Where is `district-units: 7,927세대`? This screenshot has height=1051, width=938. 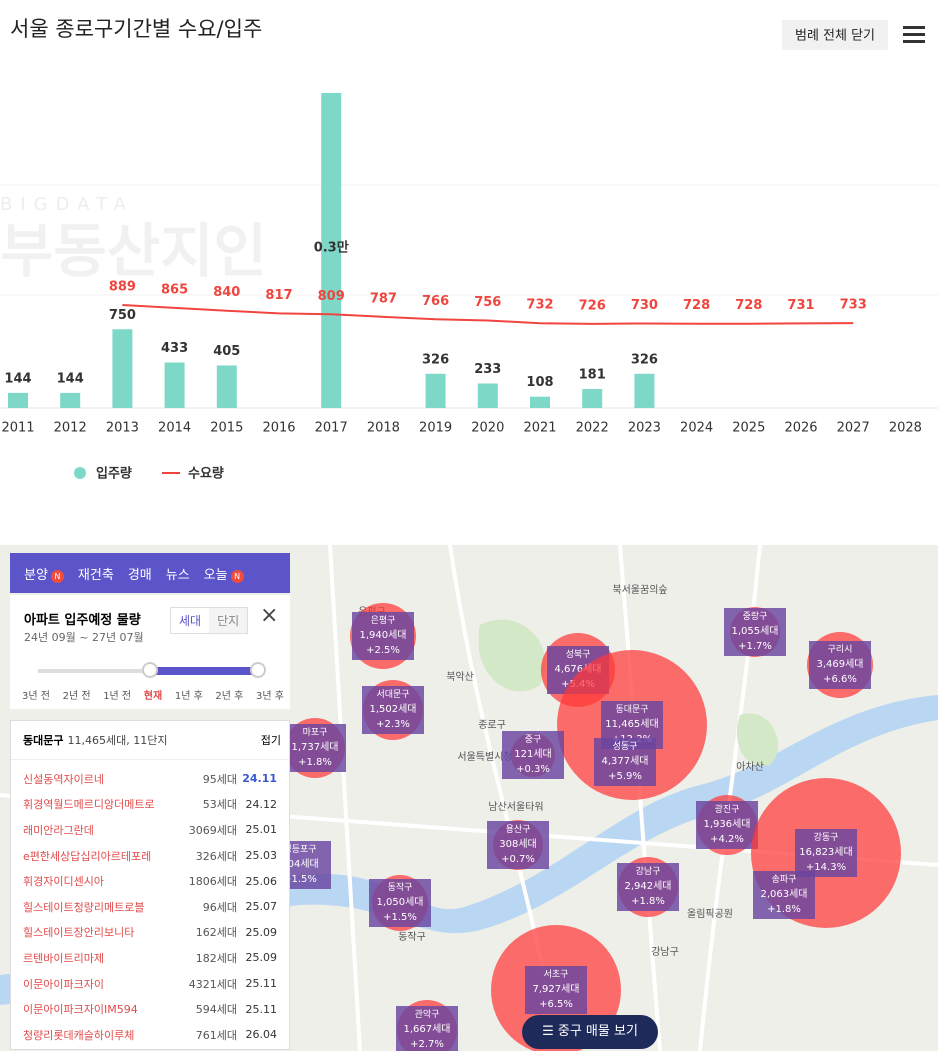 district-units: 7,927세대 is located at coordinates (555, 989).